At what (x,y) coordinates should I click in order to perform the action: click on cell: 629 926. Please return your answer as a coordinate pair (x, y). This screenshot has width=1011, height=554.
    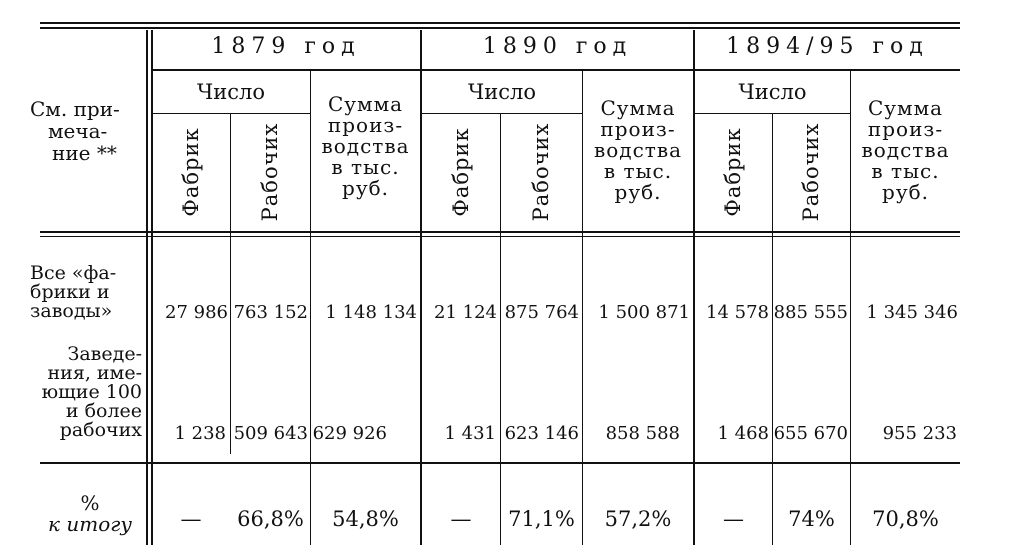
    Looking at the image, I should click on (349, 433).